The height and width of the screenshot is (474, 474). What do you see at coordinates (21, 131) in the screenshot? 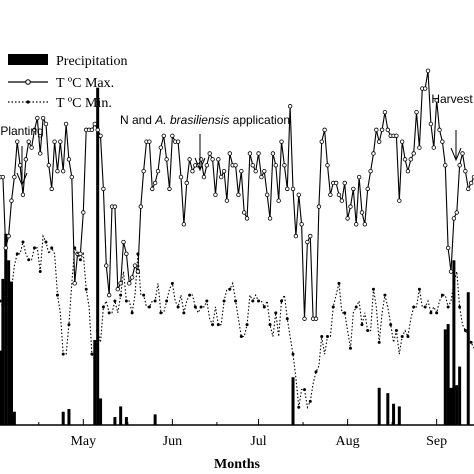
I see `annotation-planting: Planting` at bounding box center [21, 131].